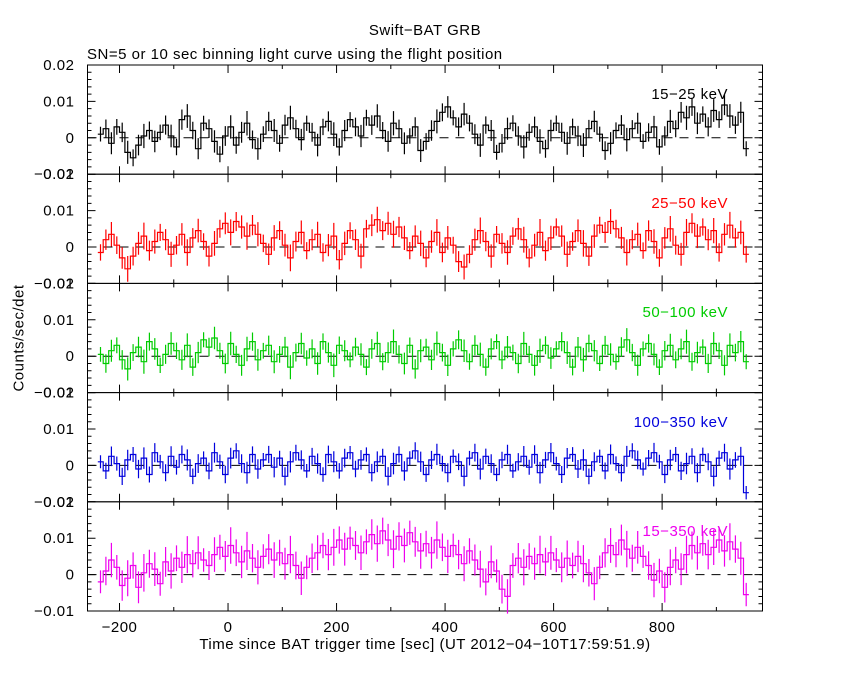  I want to click on panel-1-error-bars, so click(423, 244).